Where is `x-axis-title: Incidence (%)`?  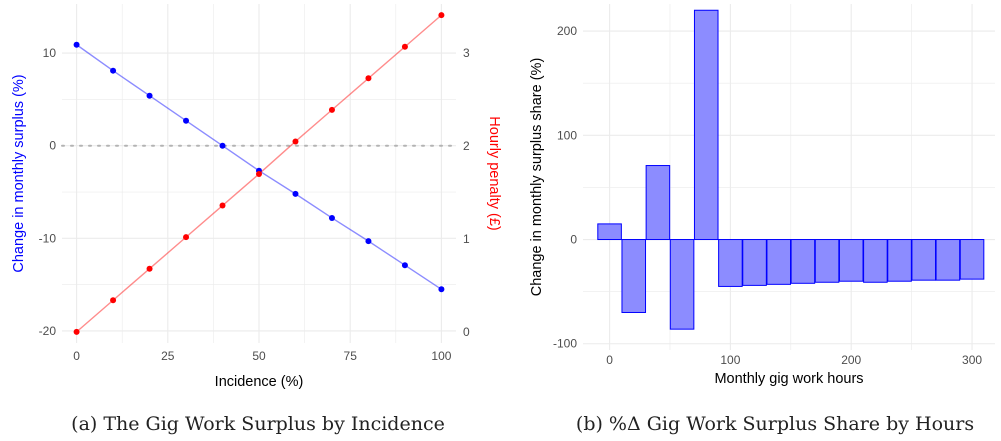
x-axis-title: Incidence (%) is located at coordinates (259, 382).